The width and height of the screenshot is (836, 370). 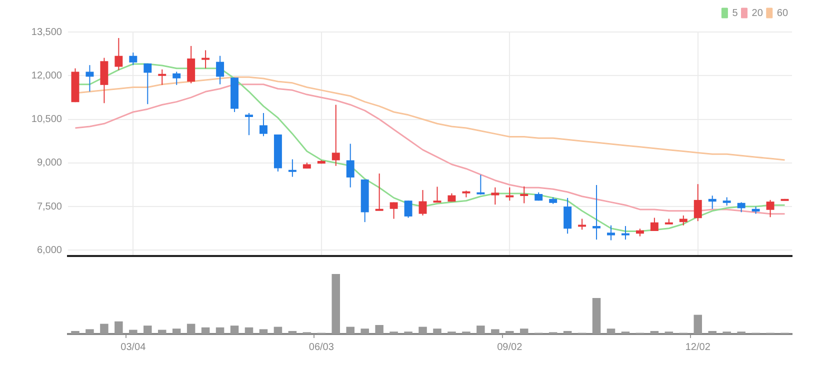 I want to click on legend-label: 20, so click(x=758, y=13).